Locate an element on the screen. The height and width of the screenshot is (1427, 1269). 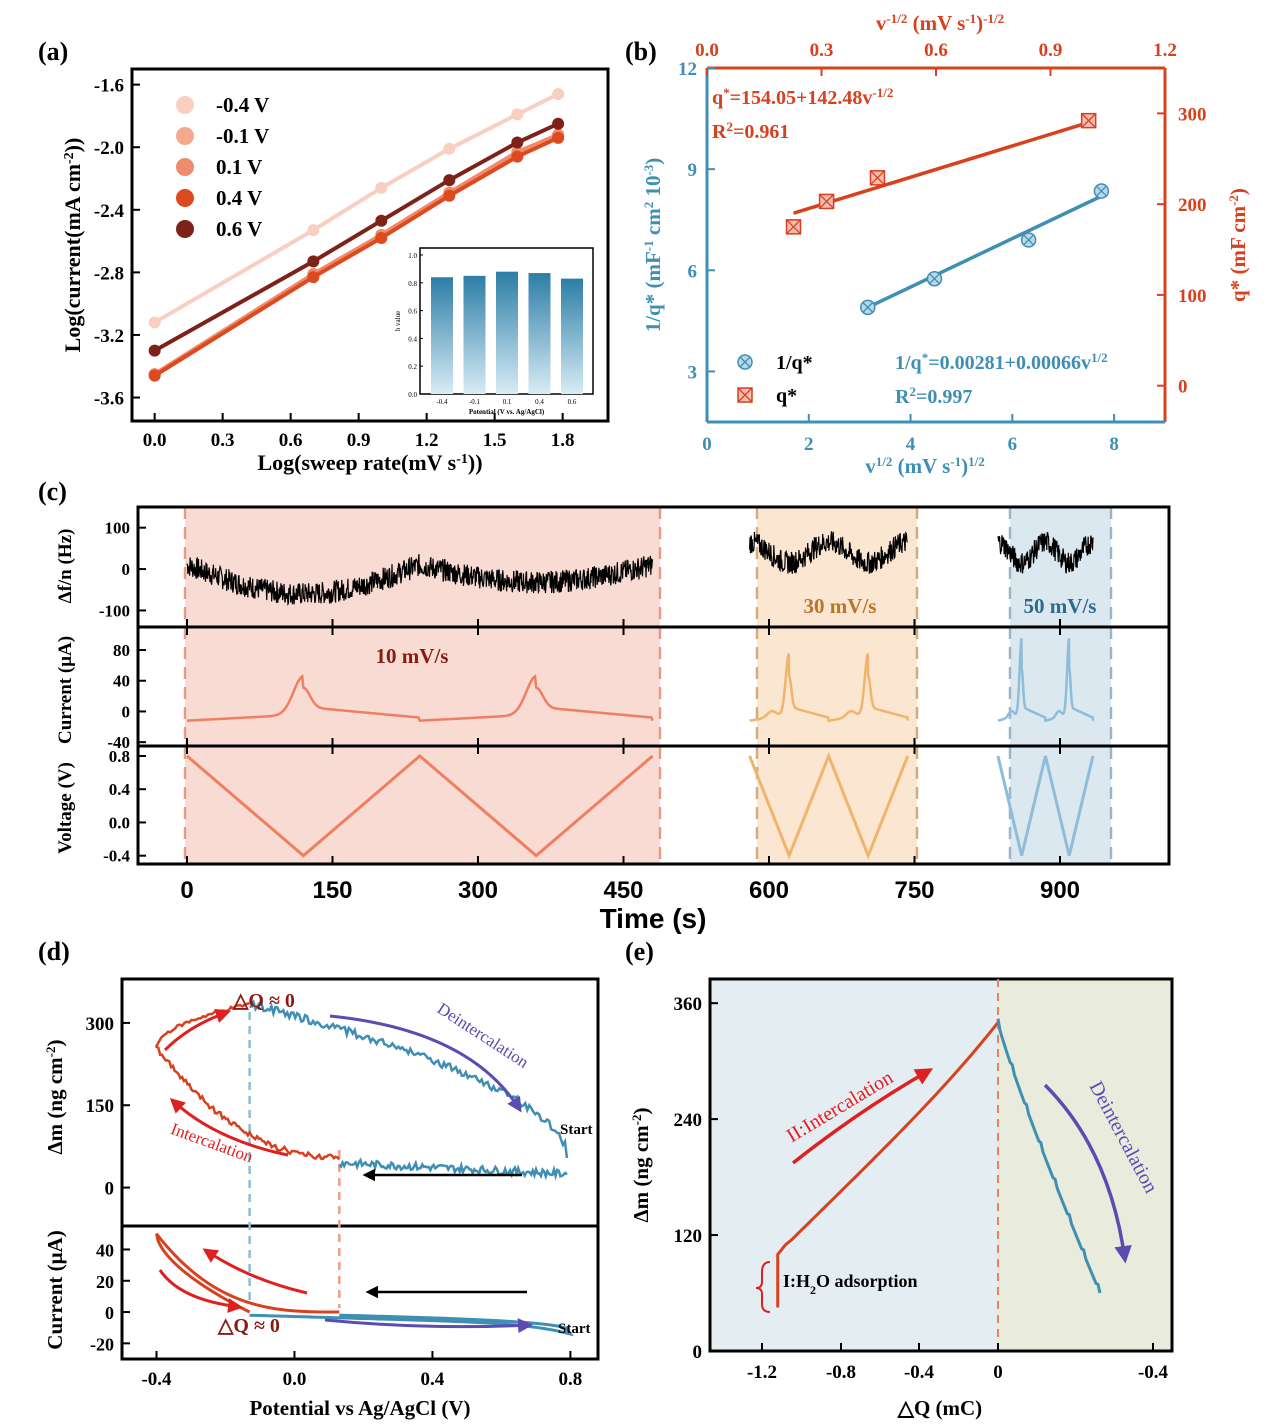
c-xtick-label: 150 is located at coordinates (332, 890).